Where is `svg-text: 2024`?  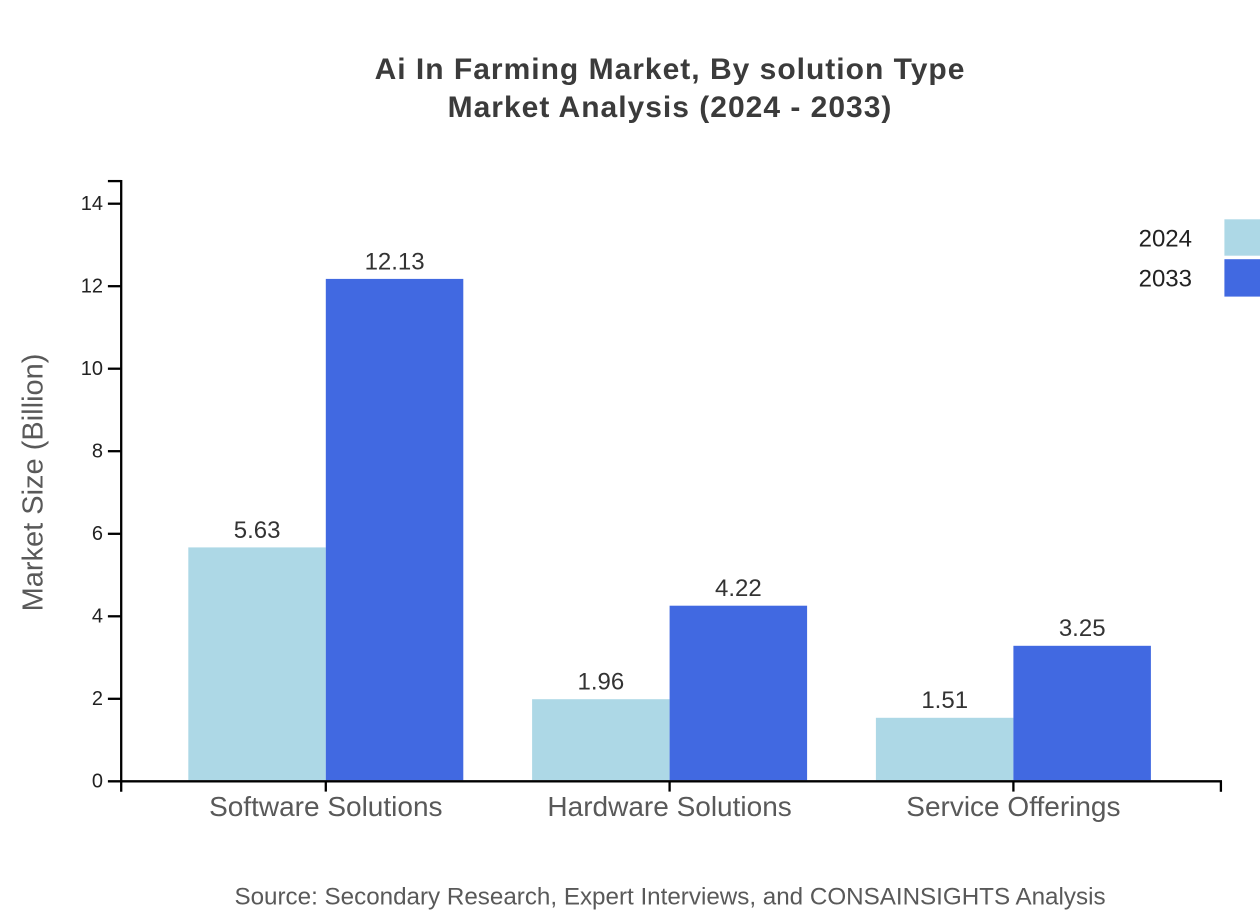 svg-text: 2024 is located at coordinates (1165, 238).